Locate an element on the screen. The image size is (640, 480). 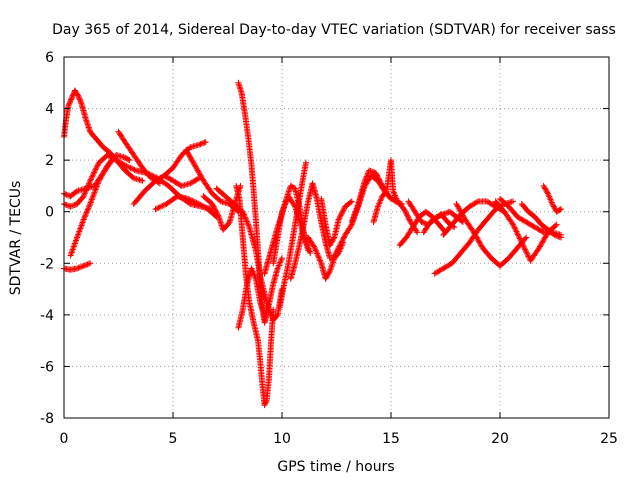
series-arc21 is located at coordinates (326, 258).